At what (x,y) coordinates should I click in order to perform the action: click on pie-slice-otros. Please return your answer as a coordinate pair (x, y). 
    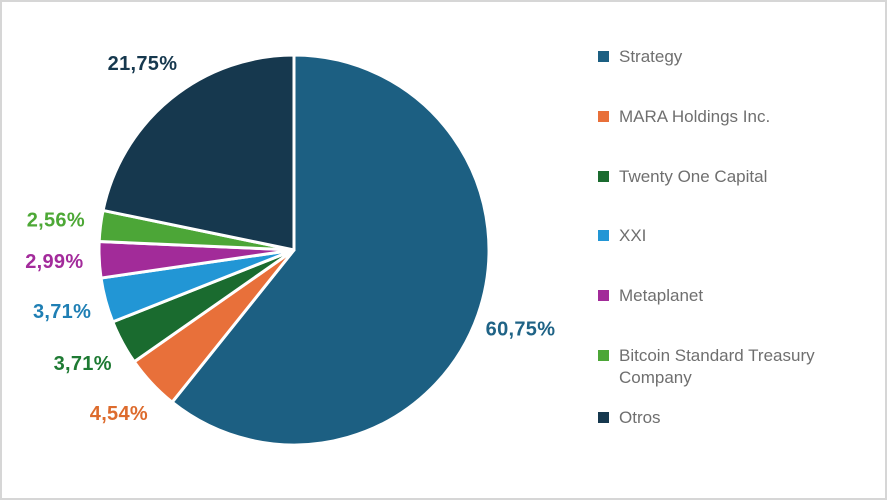
    Looking at the image, I should click on (198, 152).